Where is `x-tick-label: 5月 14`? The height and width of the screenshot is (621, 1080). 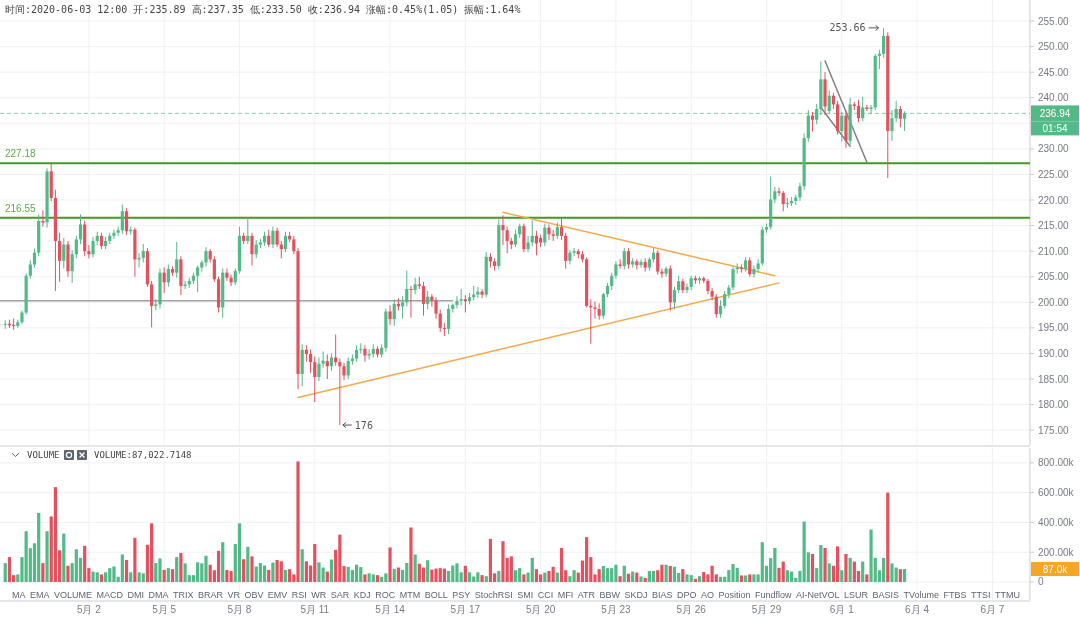 x-tick-label: 5月 14 is located at coordinates (390, 609).